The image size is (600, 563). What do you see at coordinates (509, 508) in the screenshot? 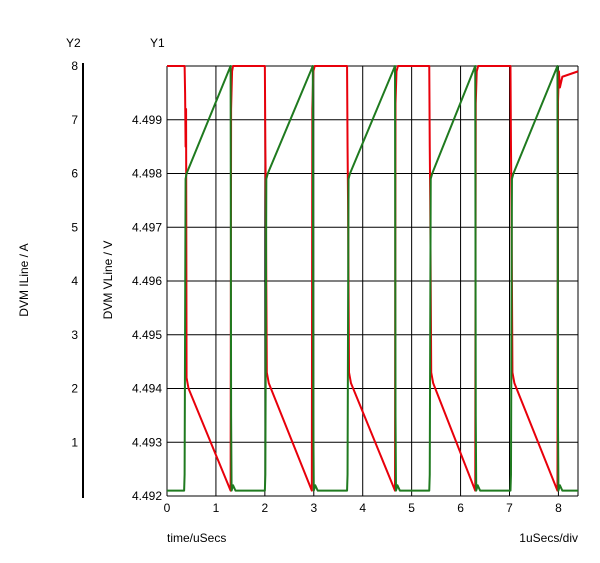
I see `x-tick-label: 7` at bounding box center [509, 508].